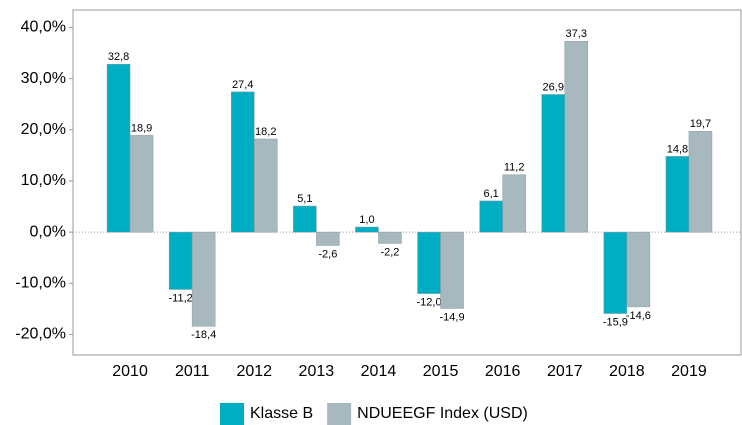  Describe the element at coordinates (40, 334) in the screenshot. I see `y-tick-label: -20,0%` at that location.